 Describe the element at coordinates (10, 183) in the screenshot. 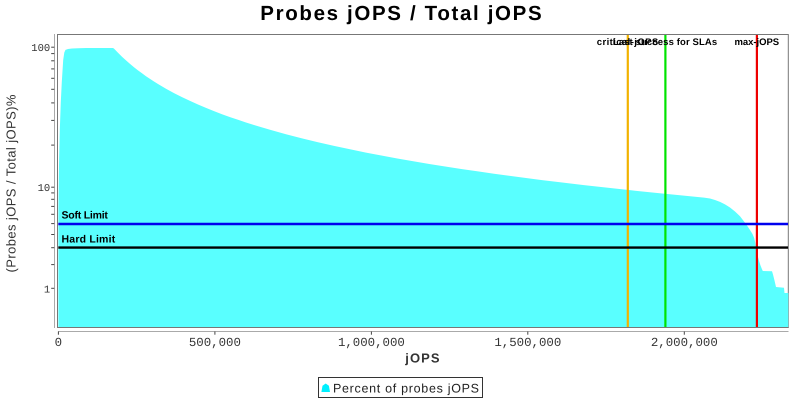

I see `svg-text: (Probes jOPS / Total jOPS)%` at that location.